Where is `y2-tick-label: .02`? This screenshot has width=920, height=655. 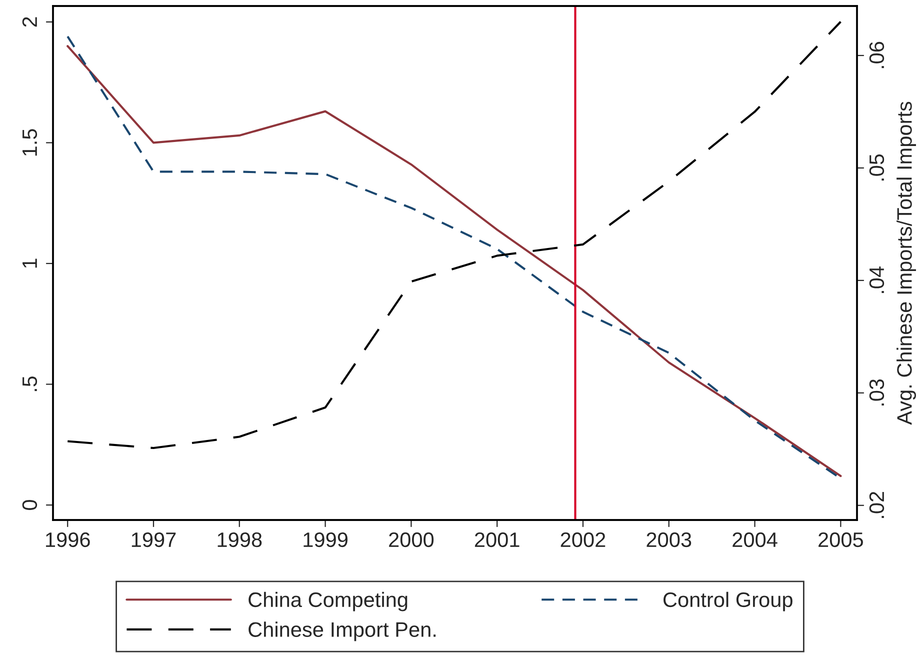 y2-tick-label: .02 is located at coordinates (876, 505).